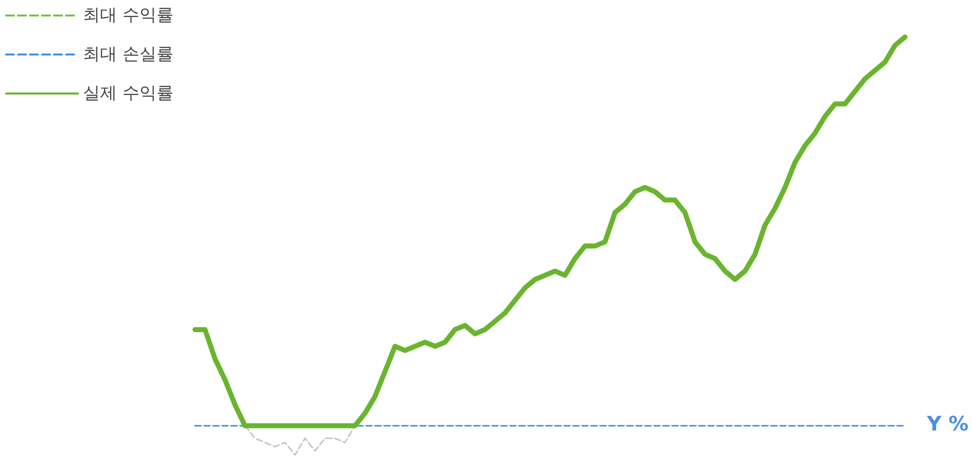 This screenshot has width=972, height=458. What do you see at coordinates (128, 54) in the screenshot?
I see `legend-label: 최대 손실률` at bounding box center [128, 54].